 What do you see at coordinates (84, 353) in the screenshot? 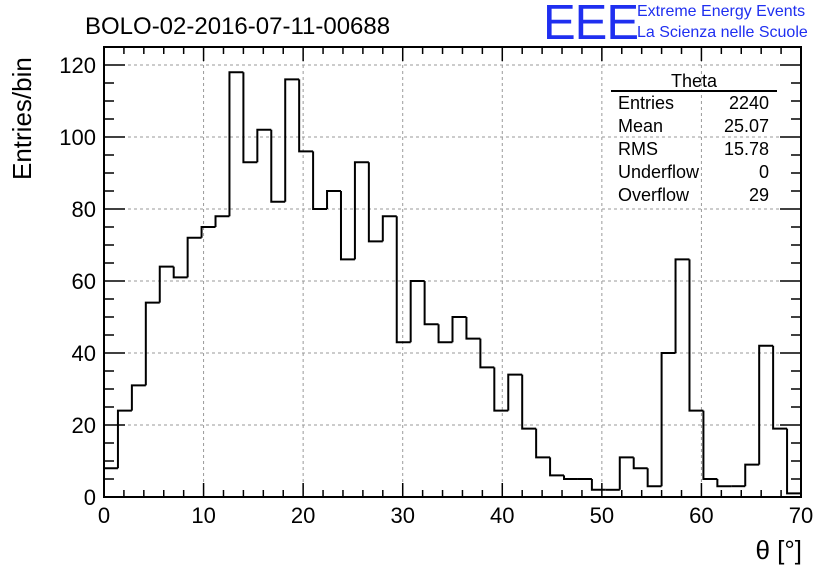
I see `y-tick-label: 40` at bounding box center [84, 353].